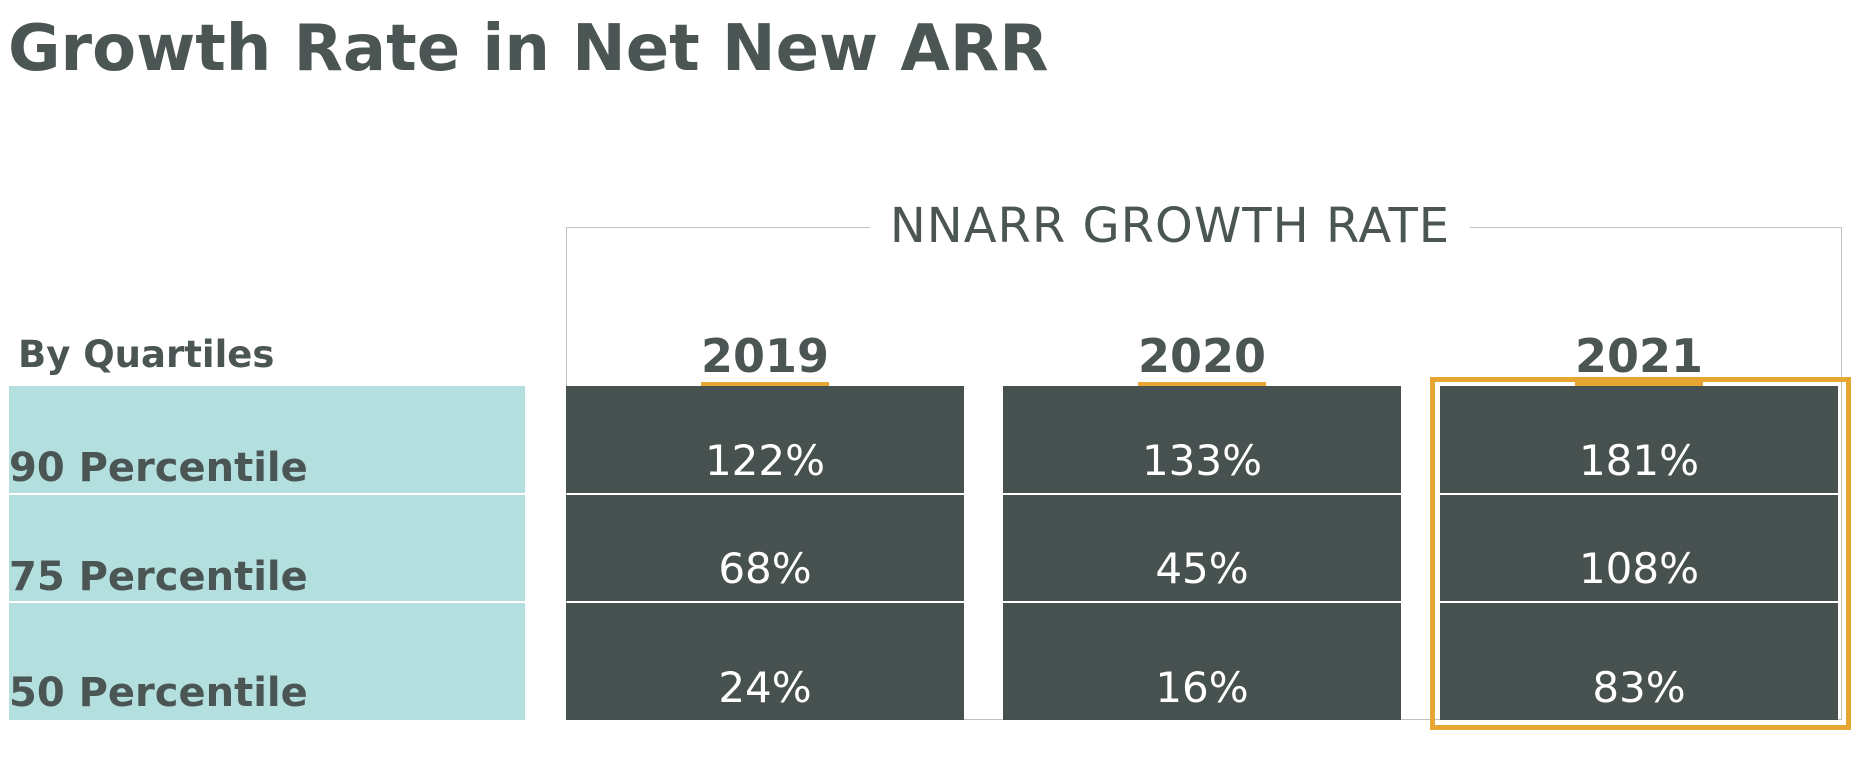  I want to click on row-label-50-percentile: 50 Percentile, so click(158, 693).